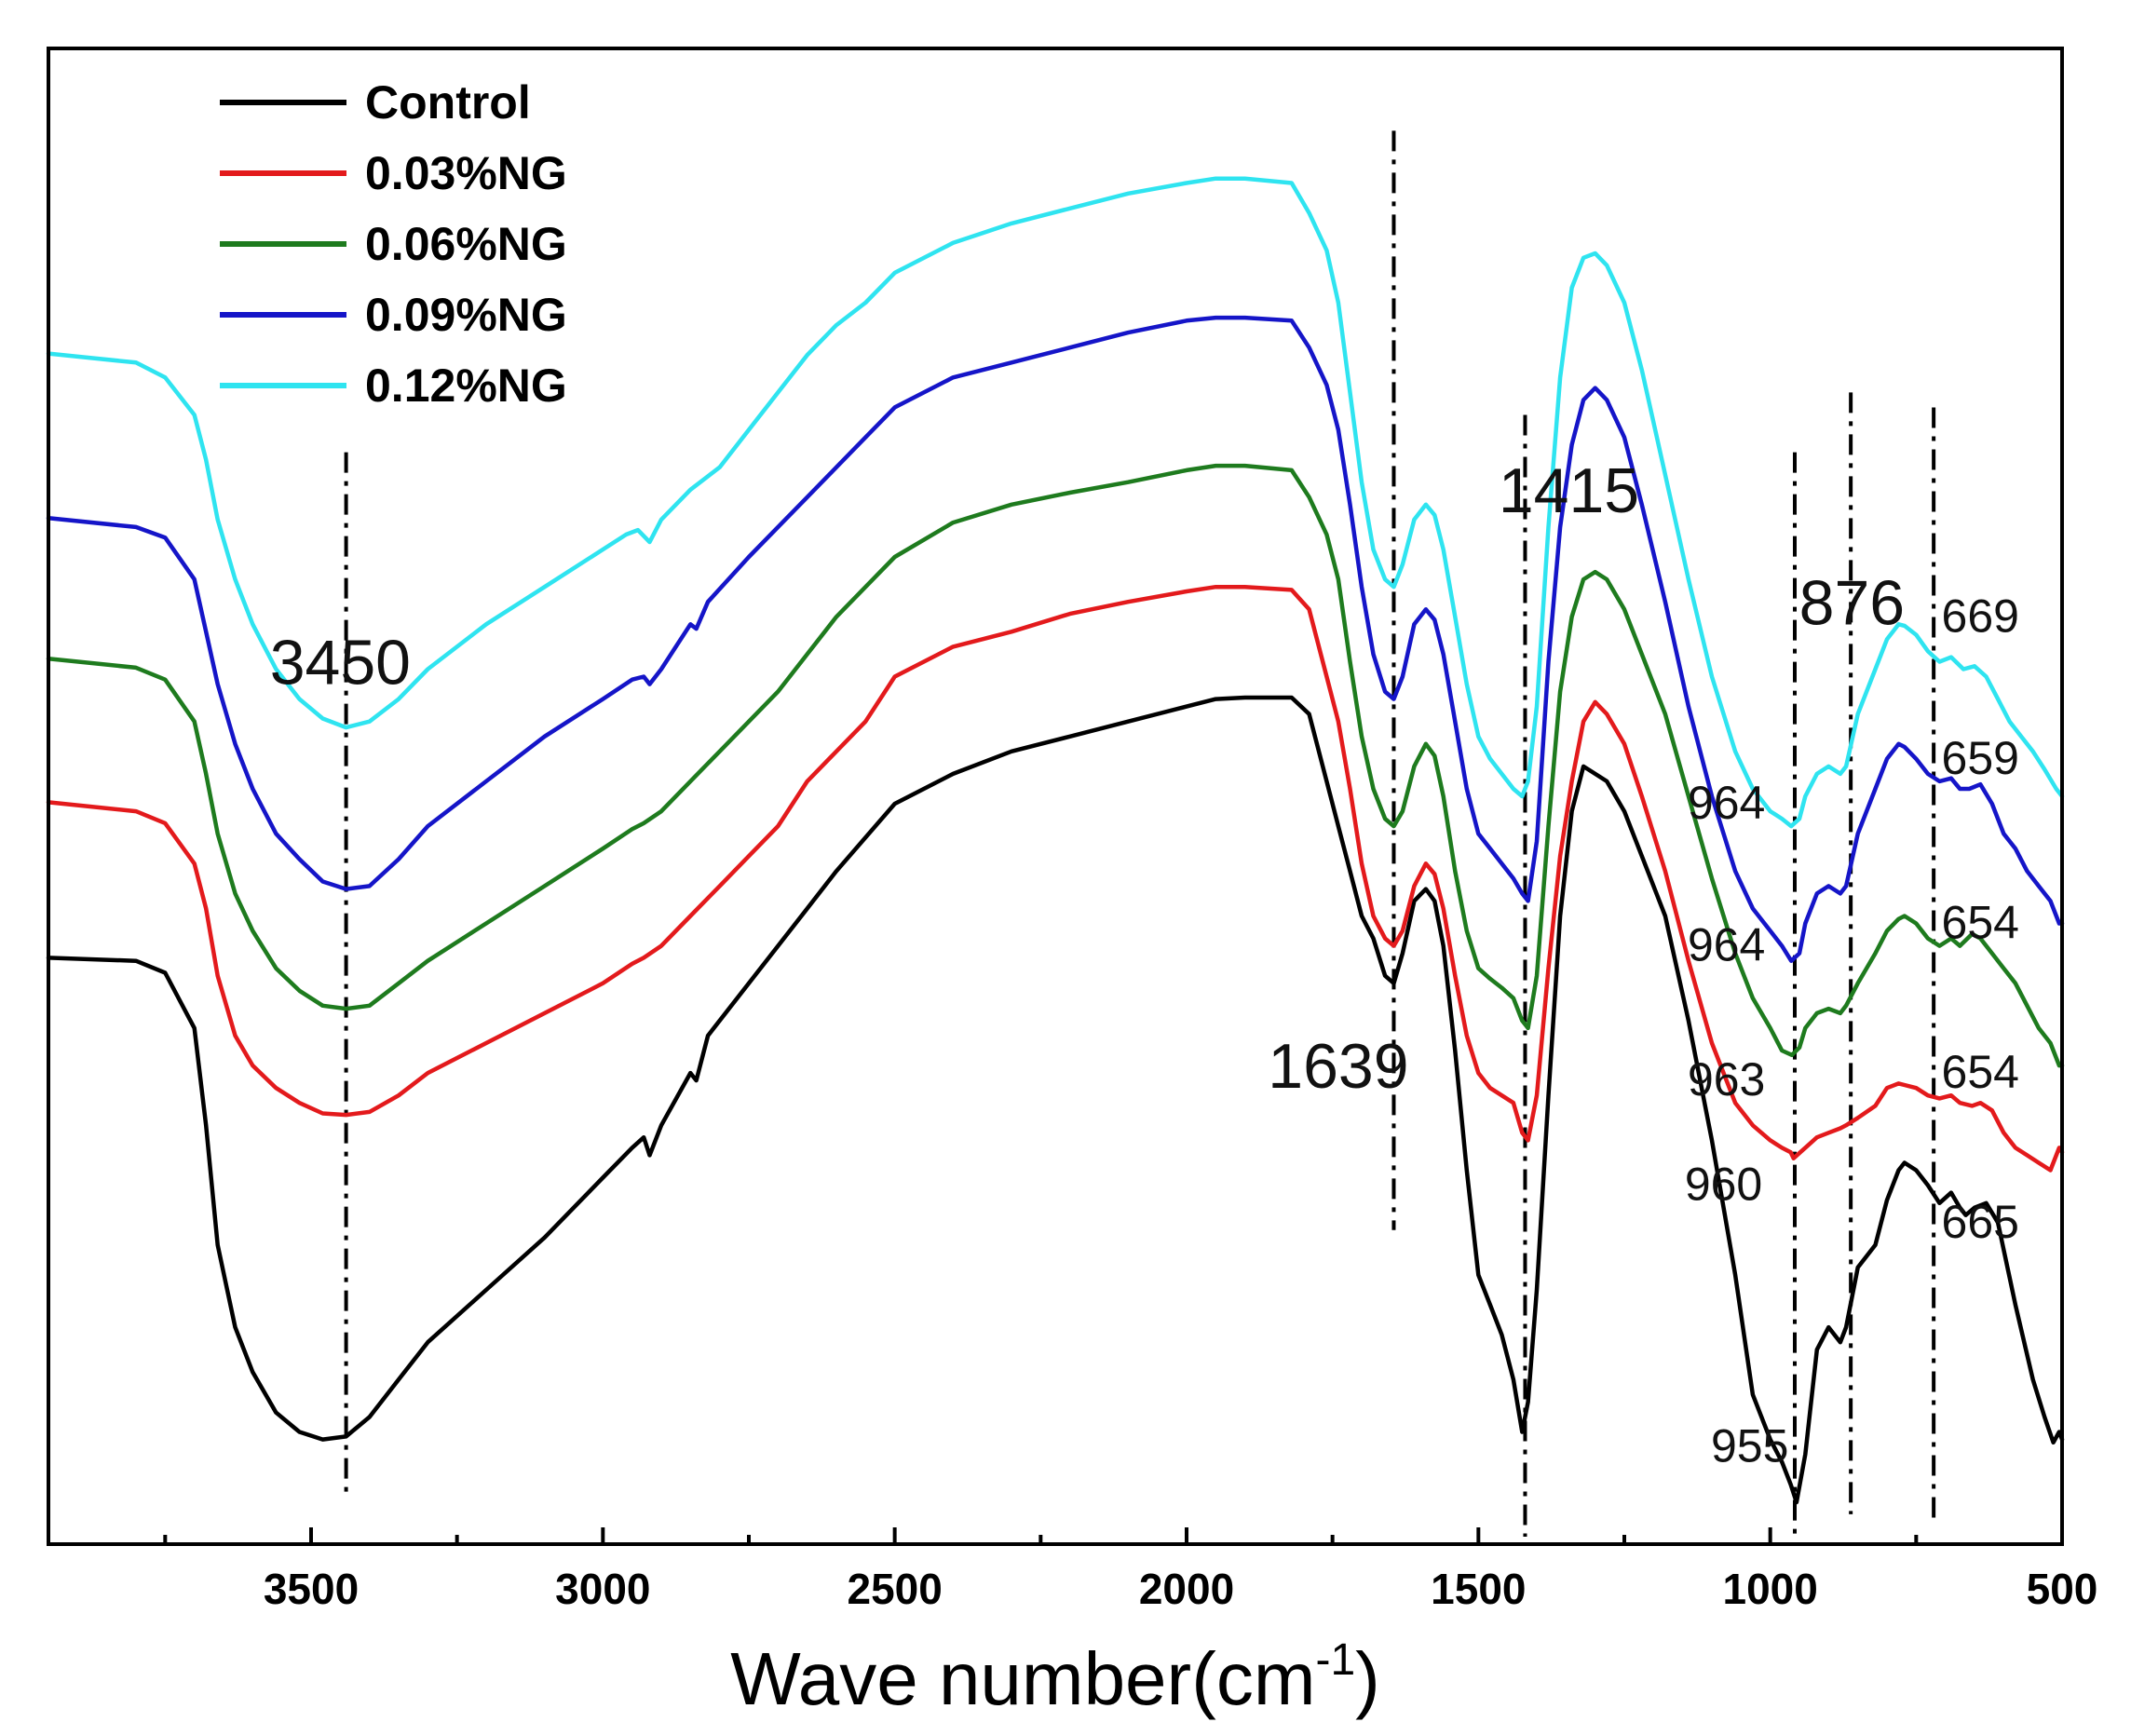 The height and width of the screenshot is (1736, 2131). I want to click on peak-label-665: 665, so click(1980, 1222).